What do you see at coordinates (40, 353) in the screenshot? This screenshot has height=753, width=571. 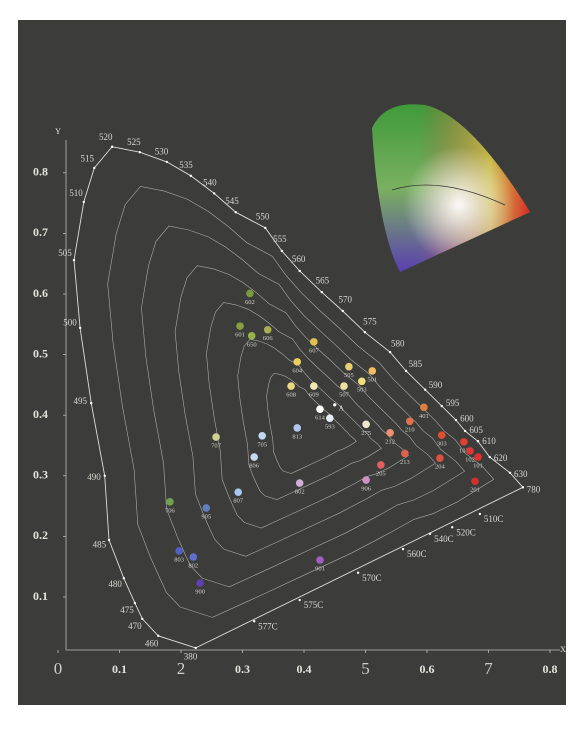 I see `y-tick-label: 0.5` at bounding box center [40, 353].